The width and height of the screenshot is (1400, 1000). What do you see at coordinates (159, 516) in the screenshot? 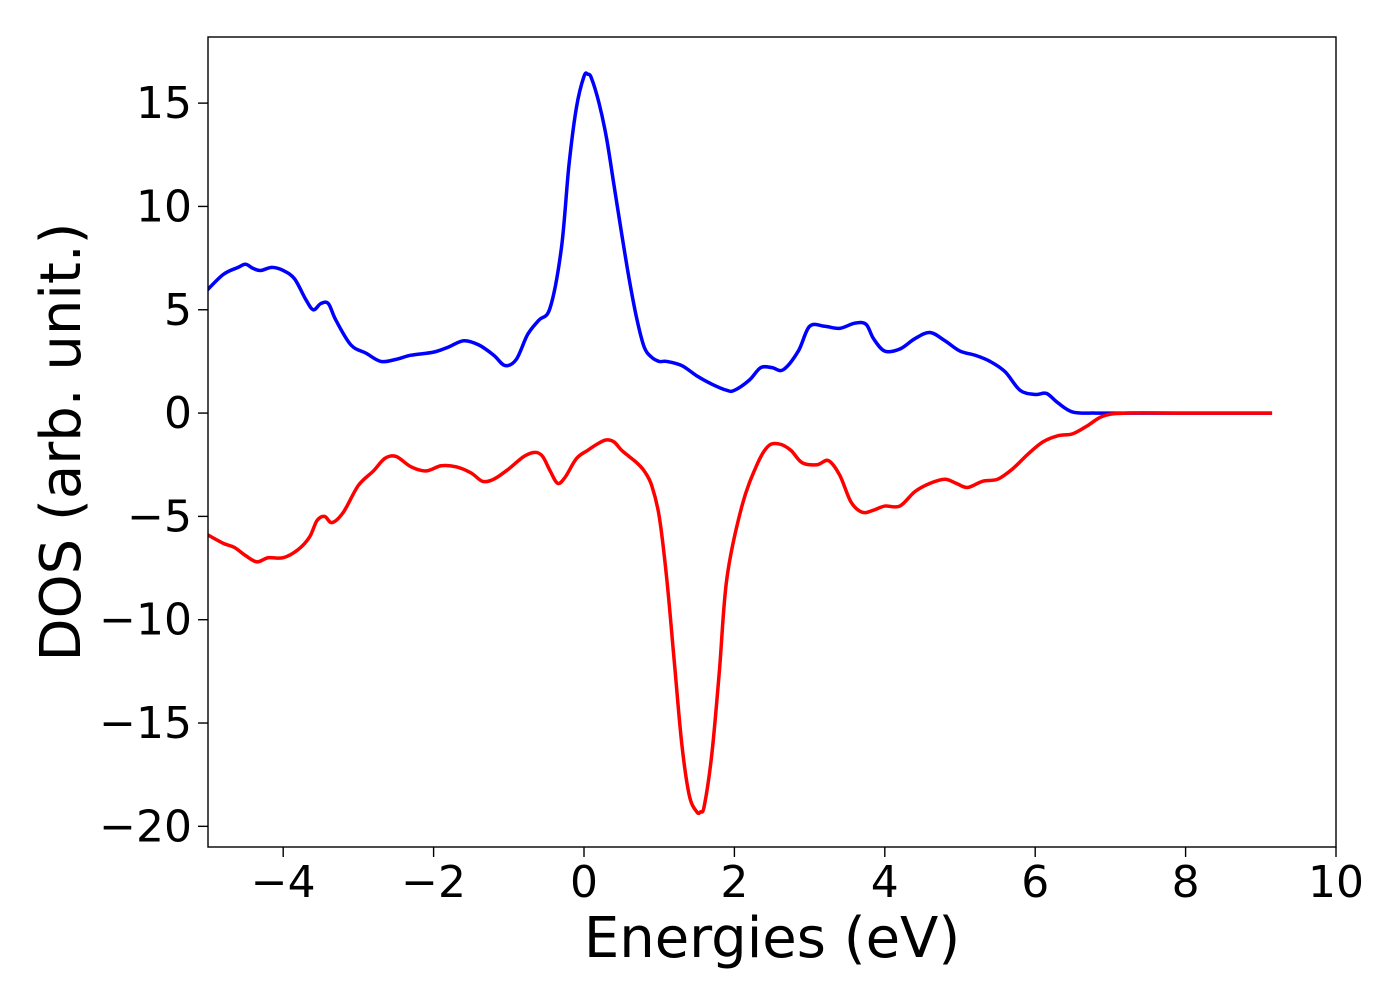
I see `y-tick-label: −5` at bounding box center [159, 516].